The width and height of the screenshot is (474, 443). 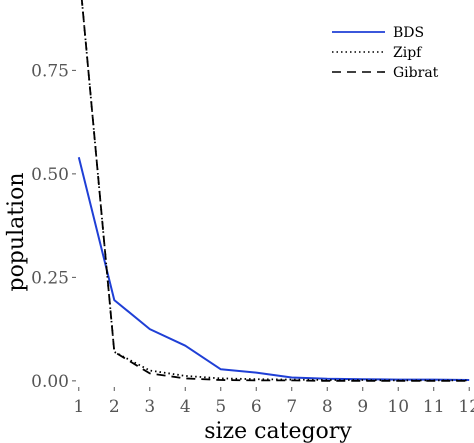 What do you see at coordinates (434, 407) in the screenshot?
I see `x-tick-label: 11` at bounding box center [434, 407].